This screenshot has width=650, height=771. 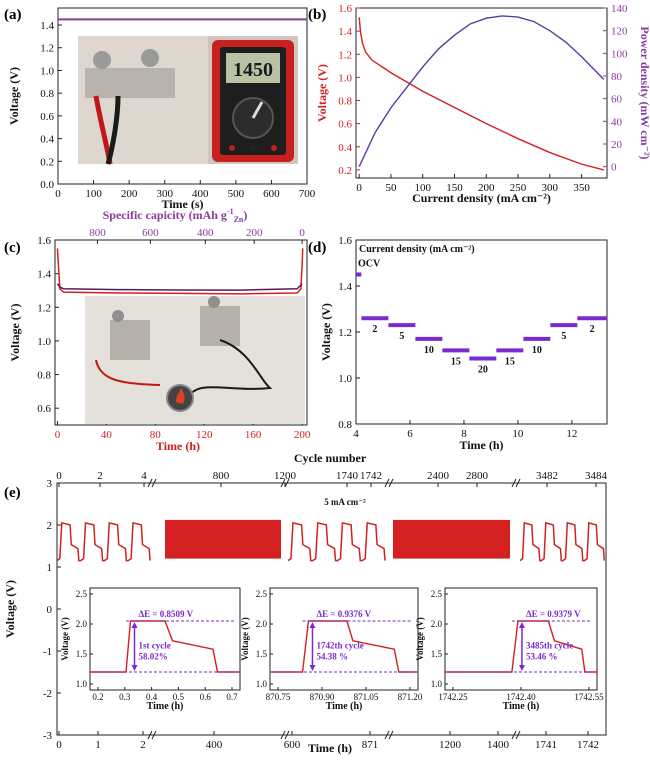 What do you see at coordinates (330, 458) in the screenshot?
I see `x2-axis-label: Cycle number` at bounding box center [330, 458].